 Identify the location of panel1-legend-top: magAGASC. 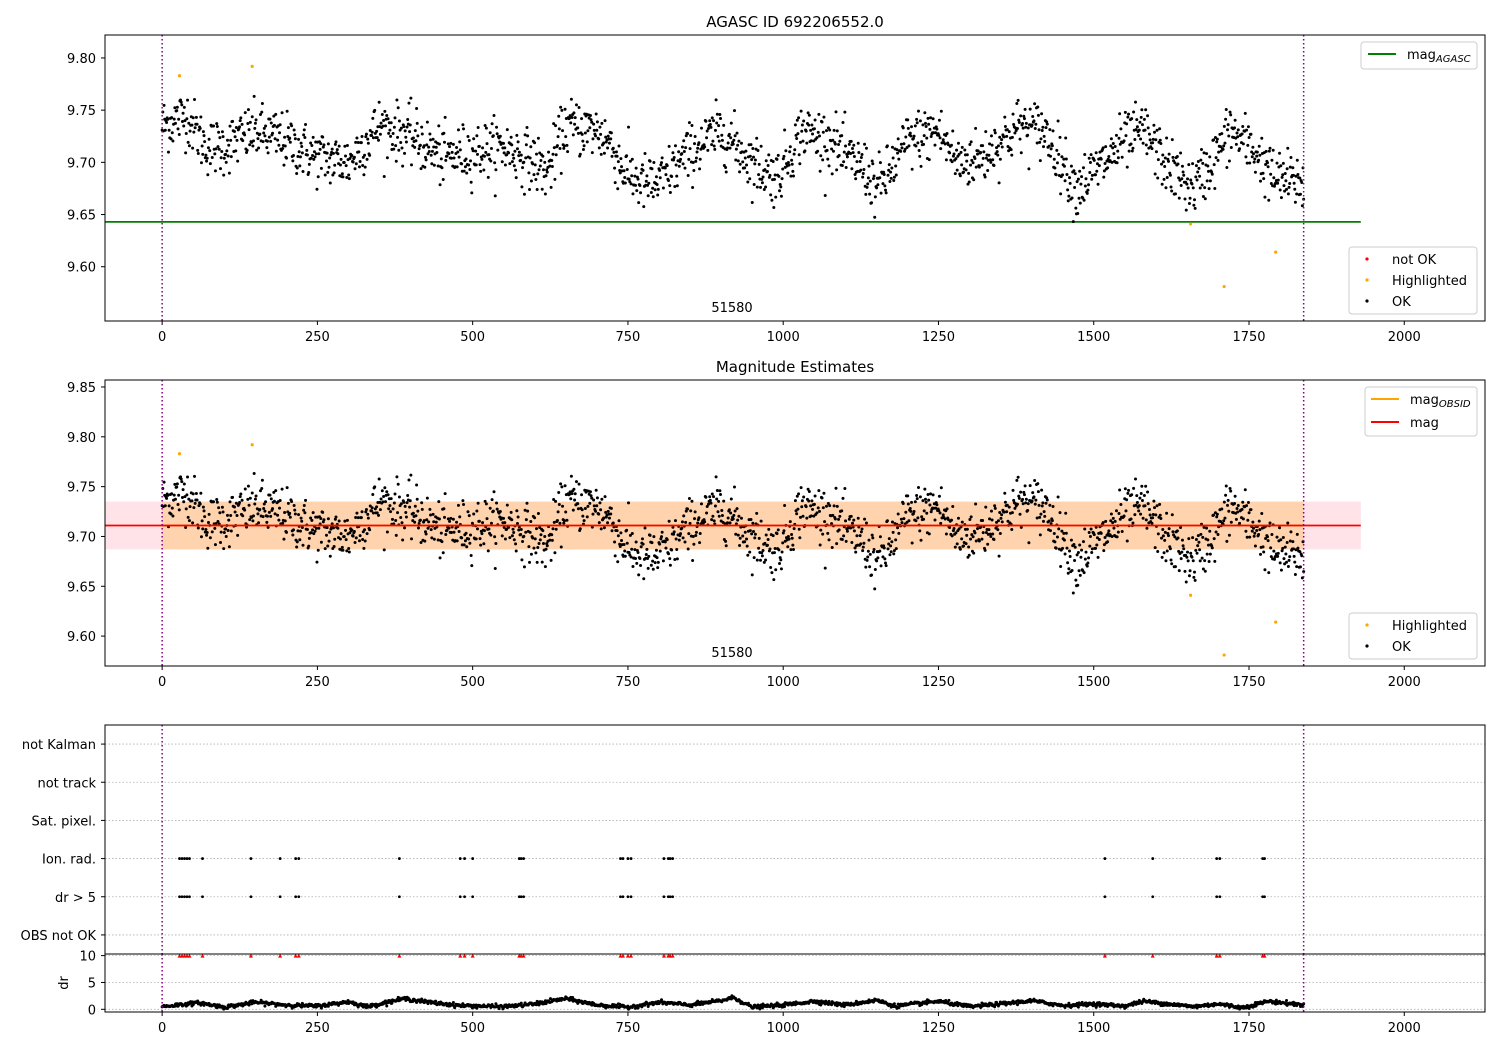
(1419, 55).